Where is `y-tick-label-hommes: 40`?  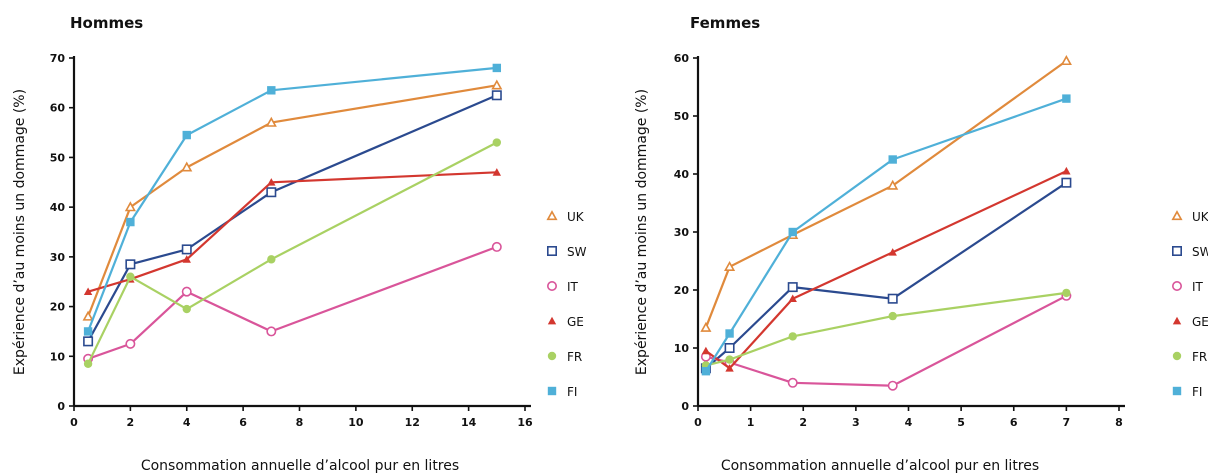 y-tick-label-hommes: 40 is located at coordinates (58, 207).